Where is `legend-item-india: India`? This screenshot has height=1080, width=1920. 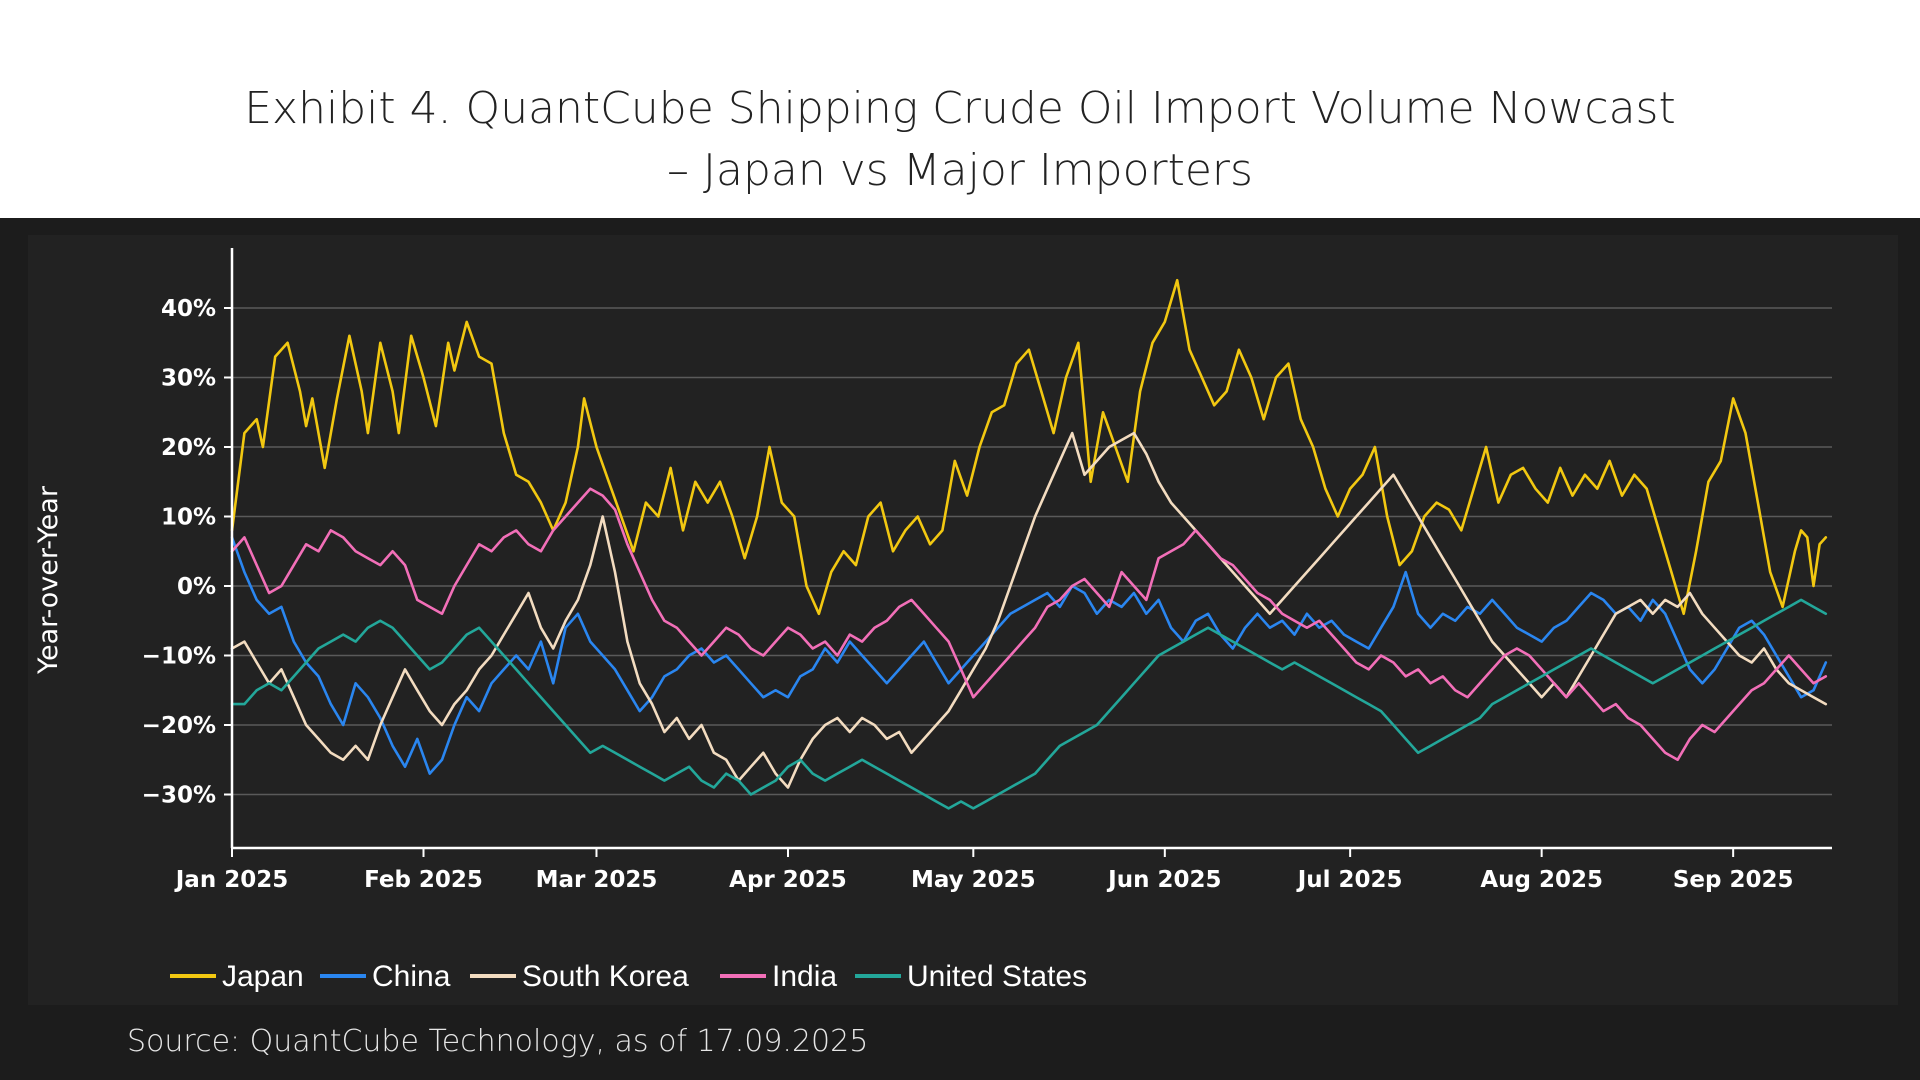
legend-item-india: India is located at coordinates (778, 976).